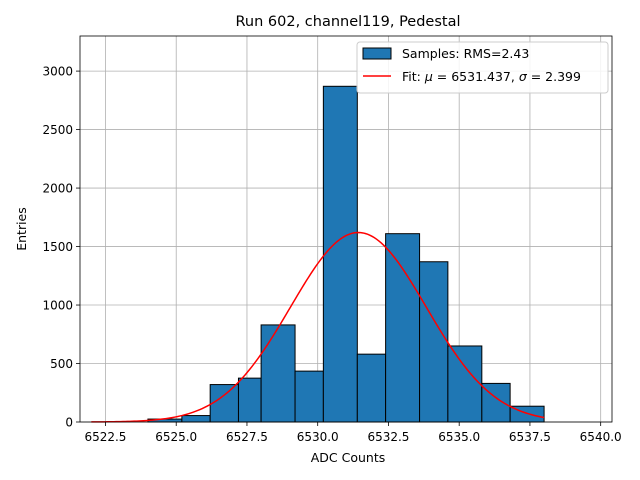 This screenshot has width=640, height=480. Describe the element at coordinates (61, 364) in the screenshot. I see `y-tick-label: 500` at that location.